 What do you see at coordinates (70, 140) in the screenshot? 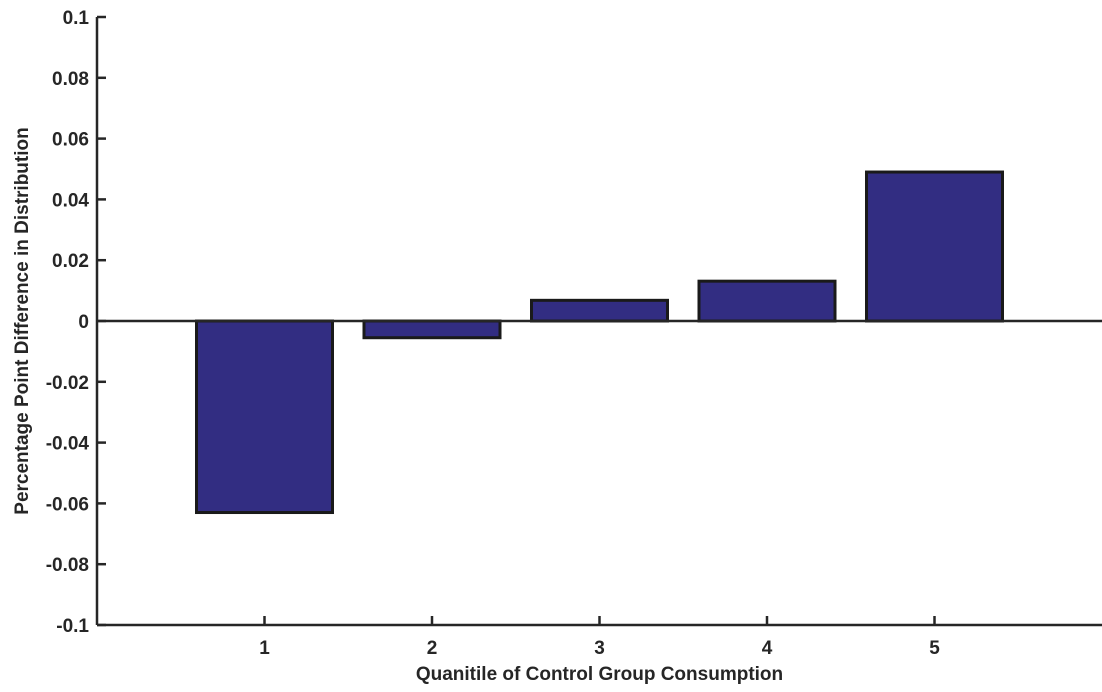
I see `y-tick-label: 0.06` at bounding box center [70, 140].